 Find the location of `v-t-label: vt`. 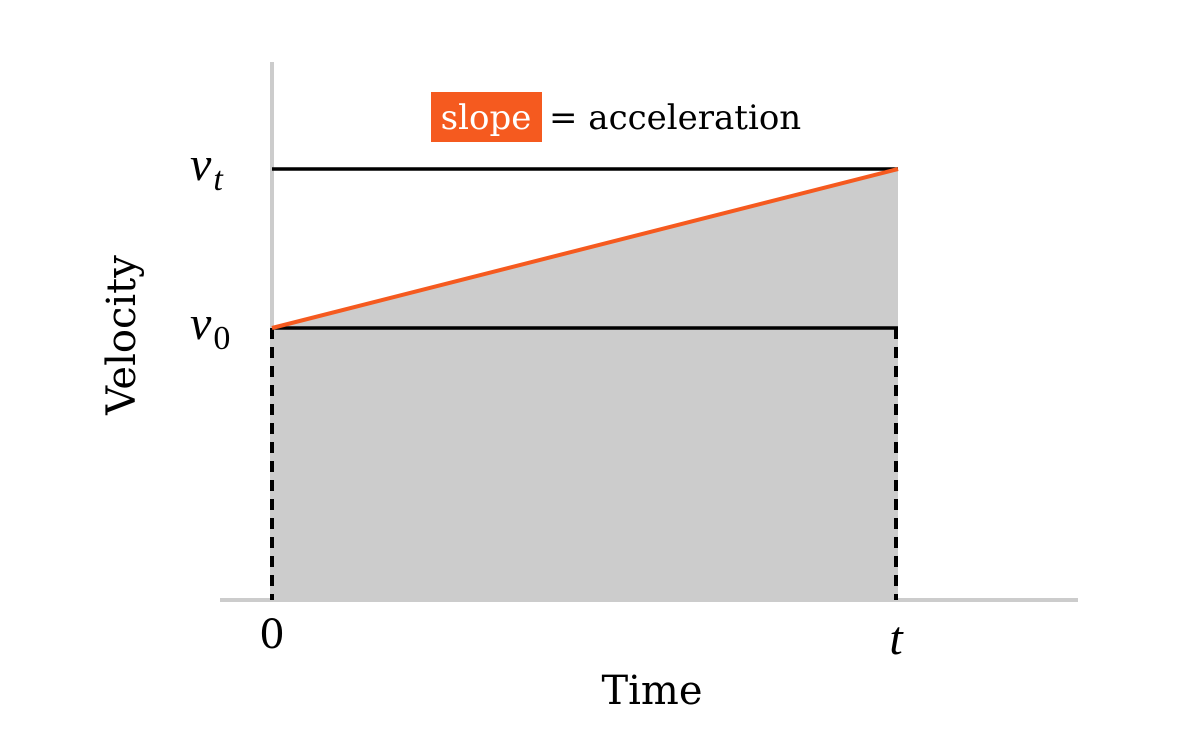

v-t-label: vt is located at coordinates (207, 168).